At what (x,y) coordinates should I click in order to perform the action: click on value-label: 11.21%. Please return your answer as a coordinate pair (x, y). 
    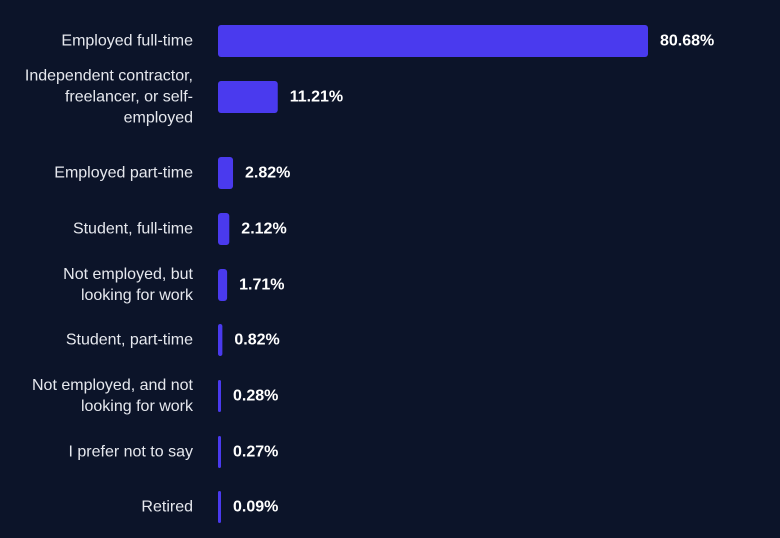
    Looking at the image, I should click on (316, 97).